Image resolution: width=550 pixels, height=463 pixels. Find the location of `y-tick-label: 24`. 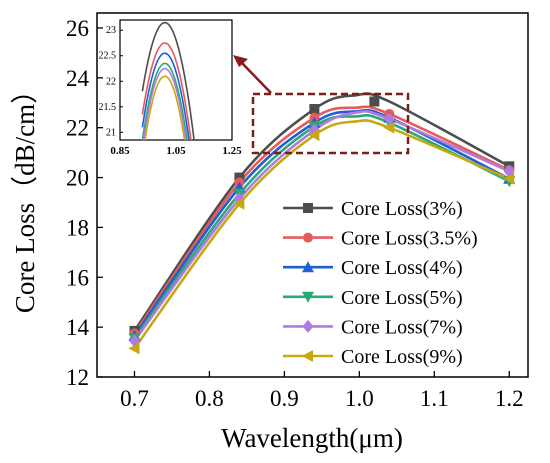

y-tick-label: 24 is located at coordinates (78, 78).